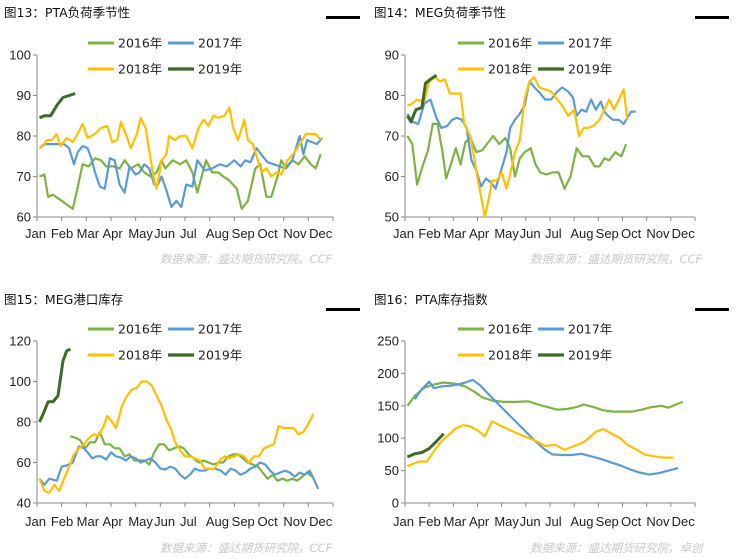 The width and height of the screenshot is (741, 558). I want to click on y-tick-label: 250, so click(388, 341).